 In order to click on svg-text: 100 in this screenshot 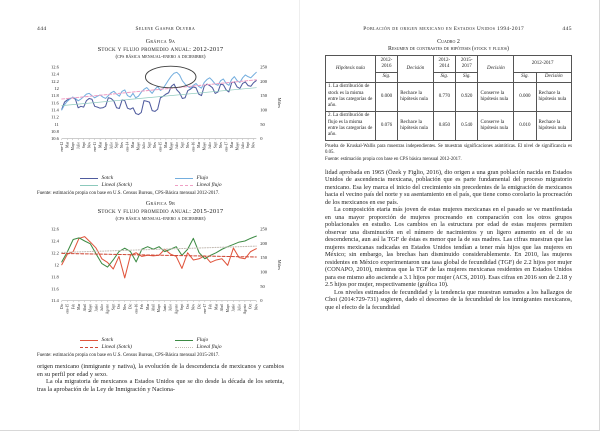, I will do `click(264, 110)`.